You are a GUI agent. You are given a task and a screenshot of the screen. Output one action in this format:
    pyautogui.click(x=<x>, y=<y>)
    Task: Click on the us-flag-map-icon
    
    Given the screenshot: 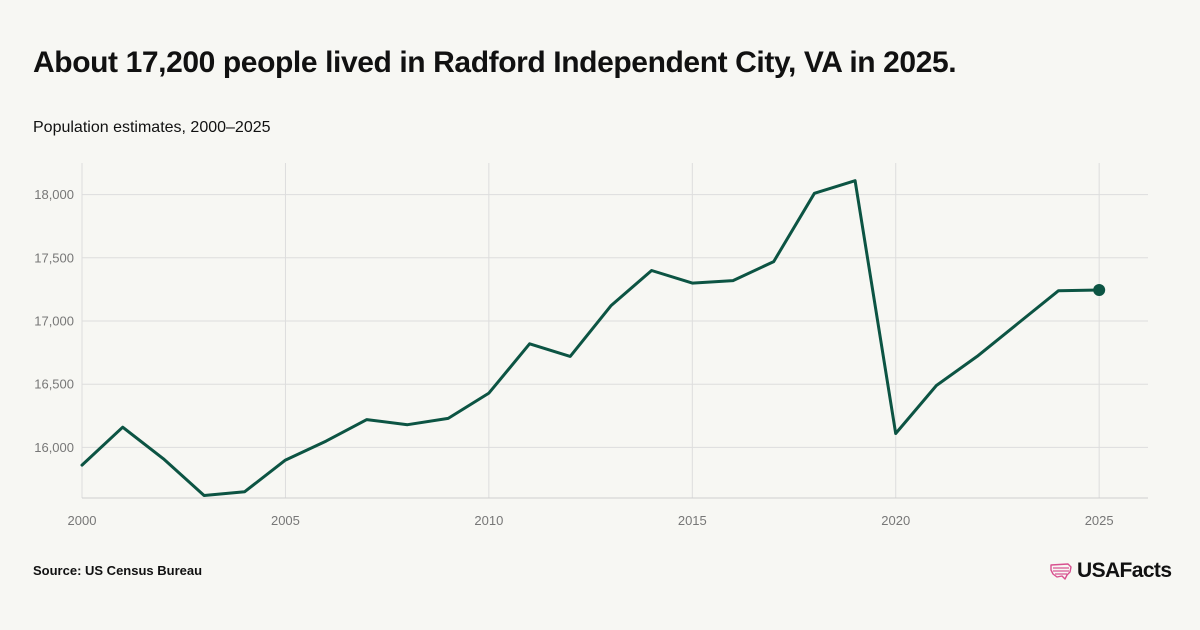 What is the action you would take?
    pyautogui.click(x=1061, y=571)
    